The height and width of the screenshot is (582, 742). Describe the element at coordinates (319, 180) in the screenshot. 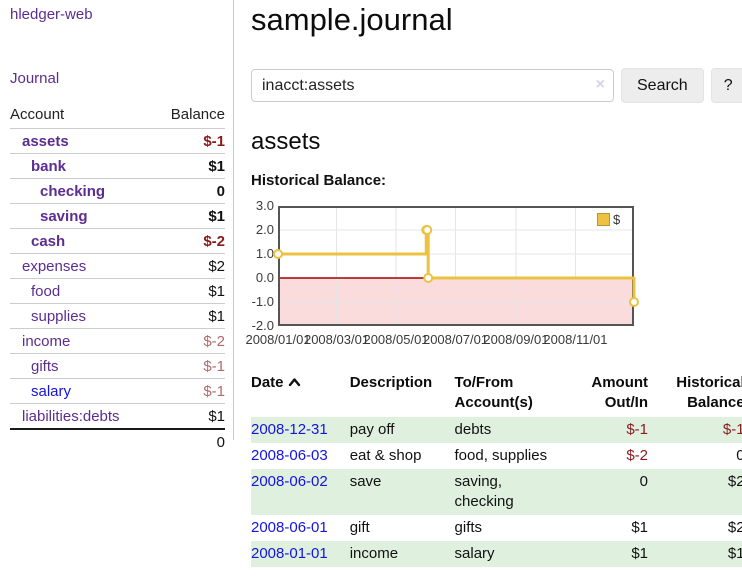

I see `chart-title: Historical Balance:` at that location.